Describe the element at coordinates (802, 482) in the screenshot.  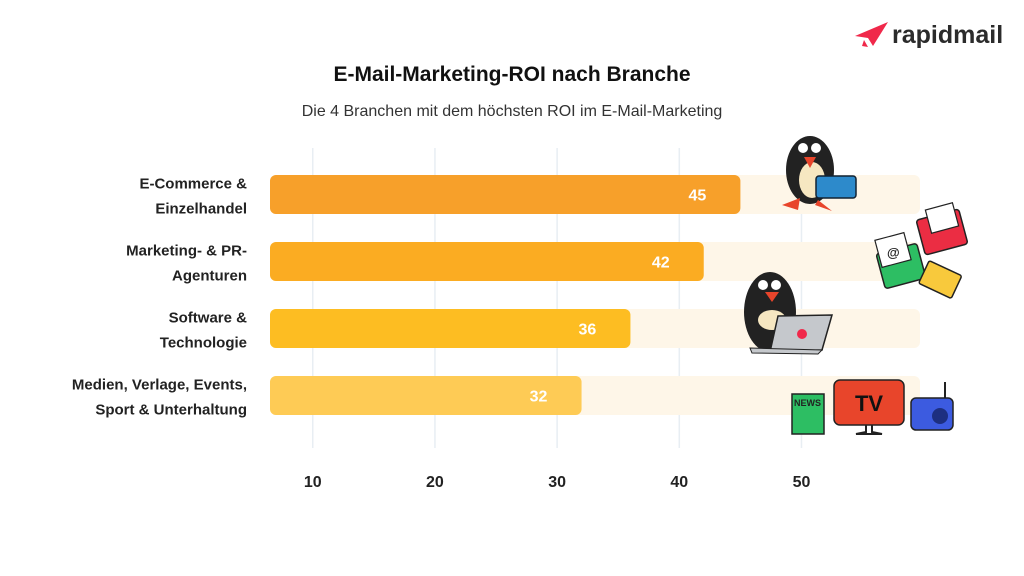
I see `x-tick-label: 50` at that location.